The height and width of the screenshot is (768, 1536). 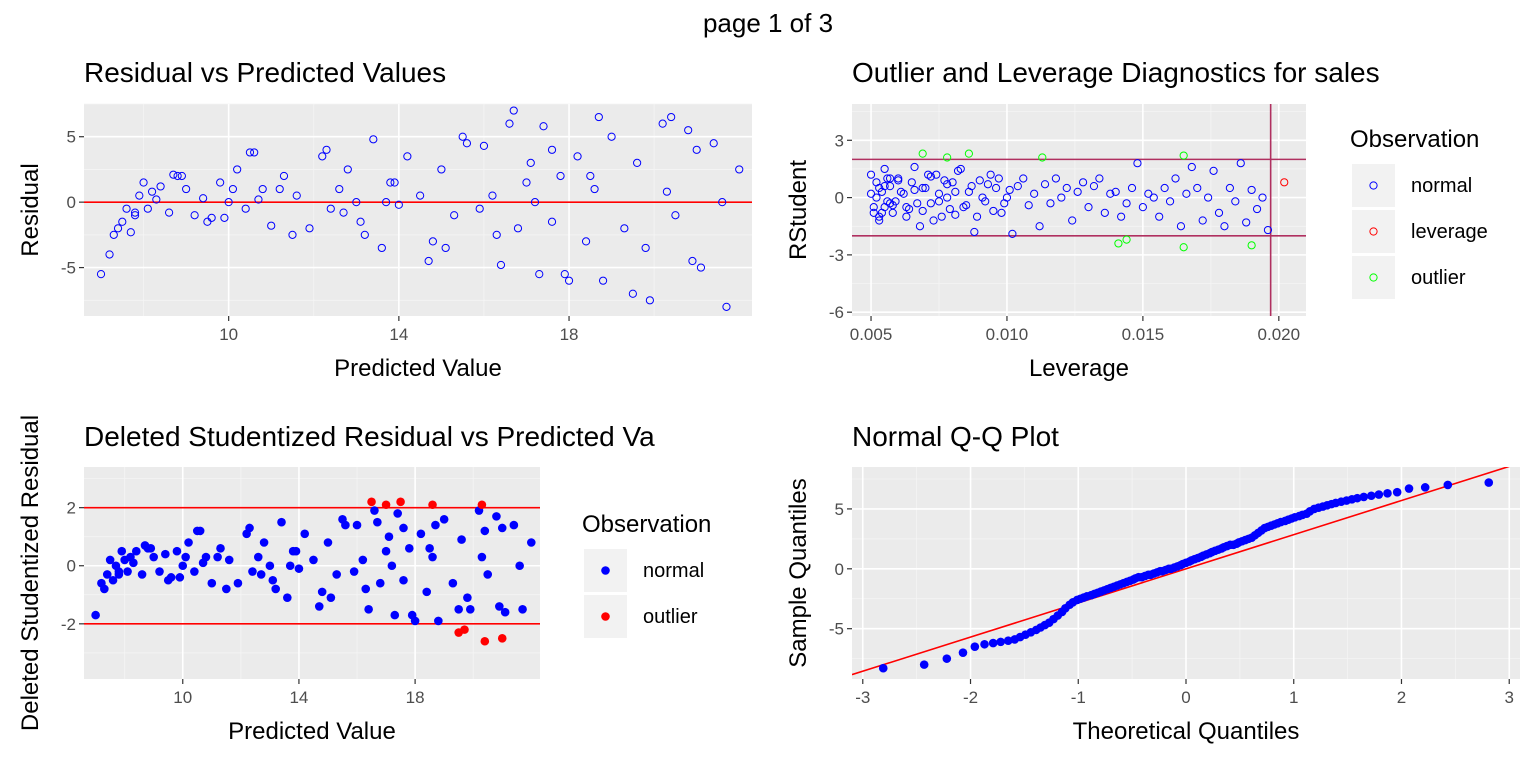 I want to click on y-tick-label: 3, so click(x=839, y=140).